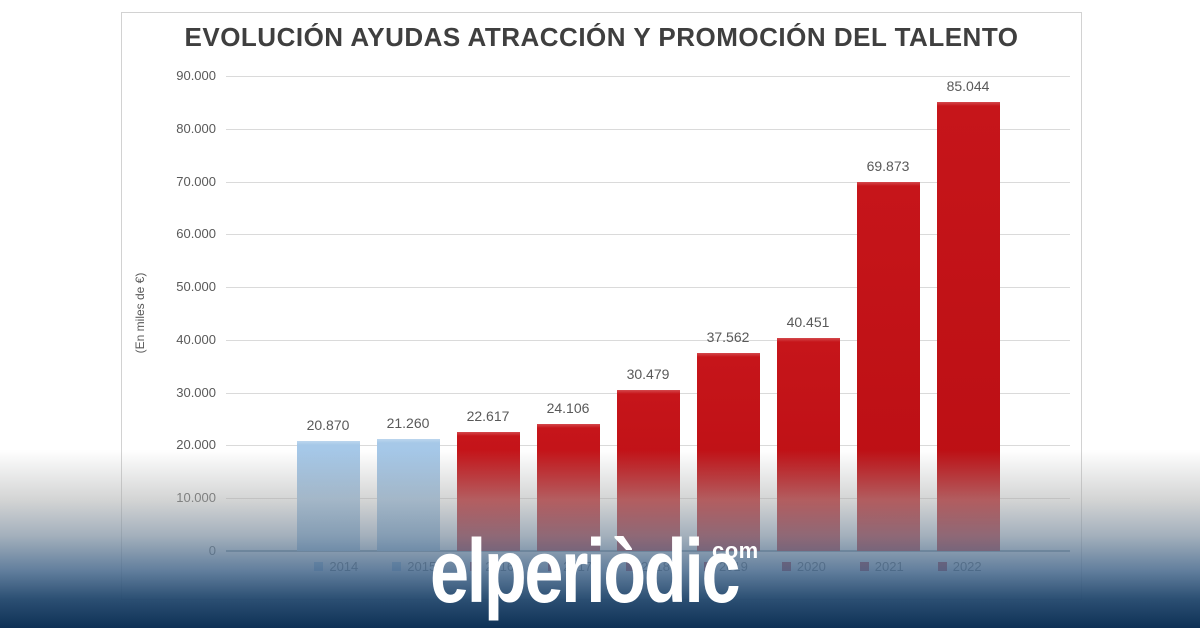 The width and height of the screenshot is (1200, 628). What do you see at coordinates (568, 408) in the screenshot?
I see `bar-value-label-2017: 24.106` at bounding box center [568, 408].